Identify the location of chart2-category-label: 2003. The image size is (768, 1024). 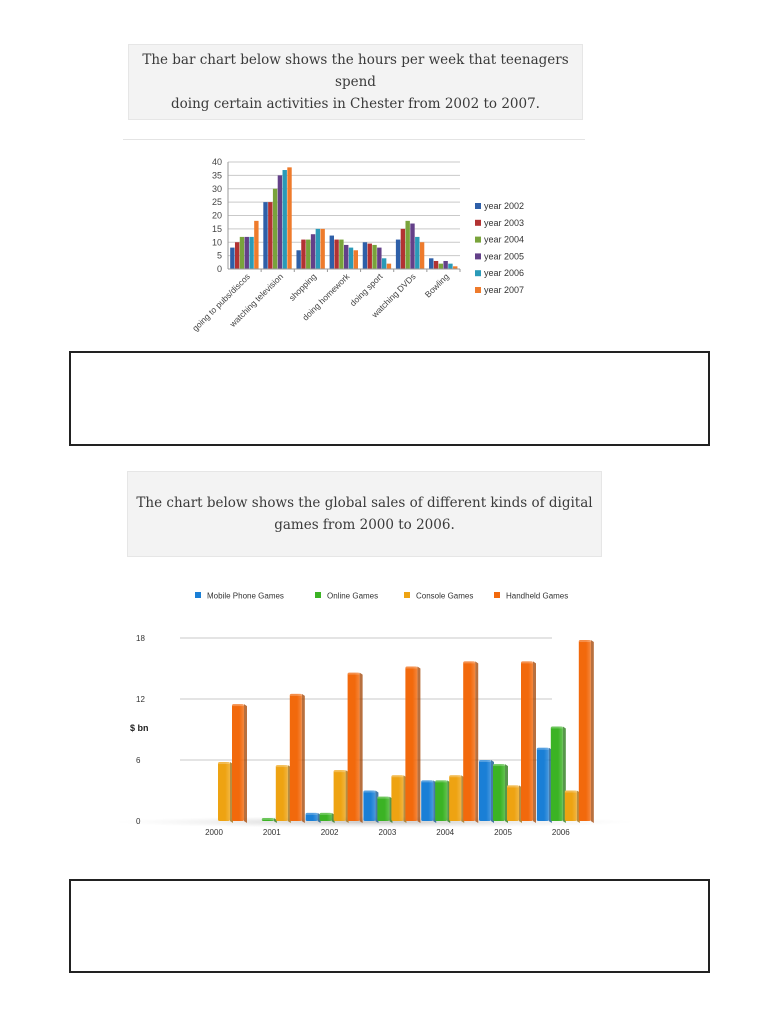
(388, 832).